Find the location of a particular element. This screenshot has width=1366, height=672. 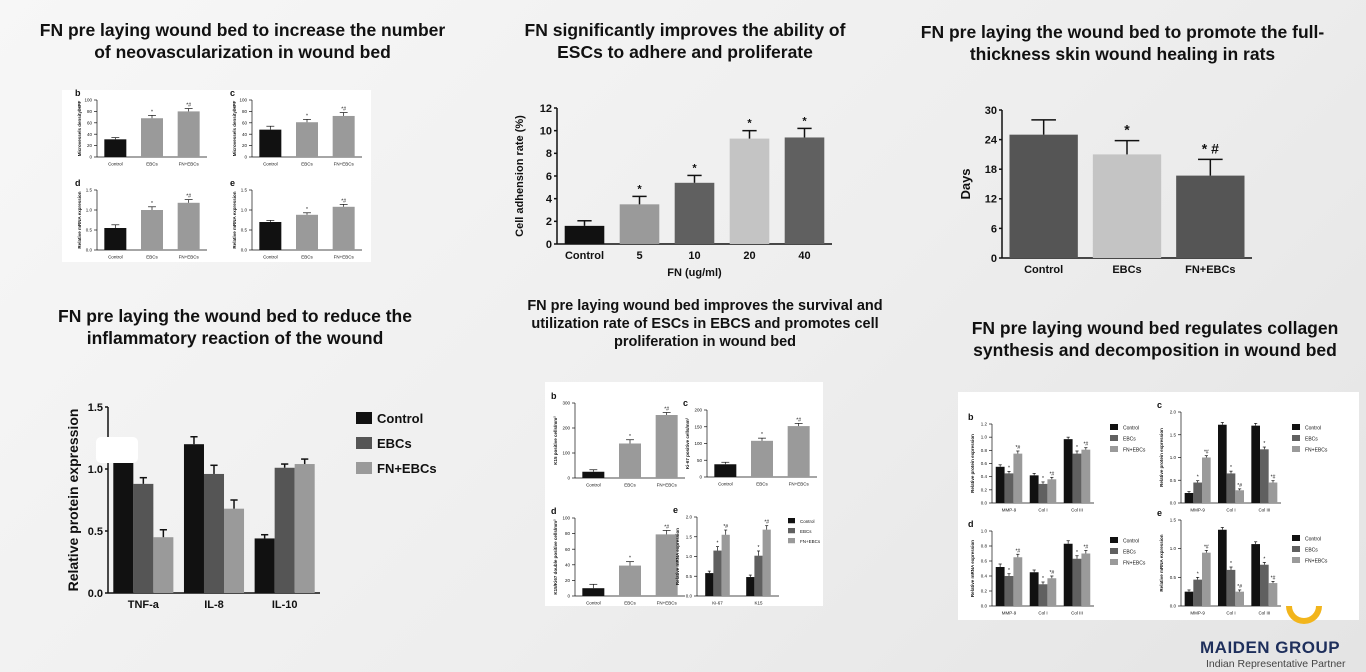

bar-col-iii-control is located at coordinates (1255, 575).